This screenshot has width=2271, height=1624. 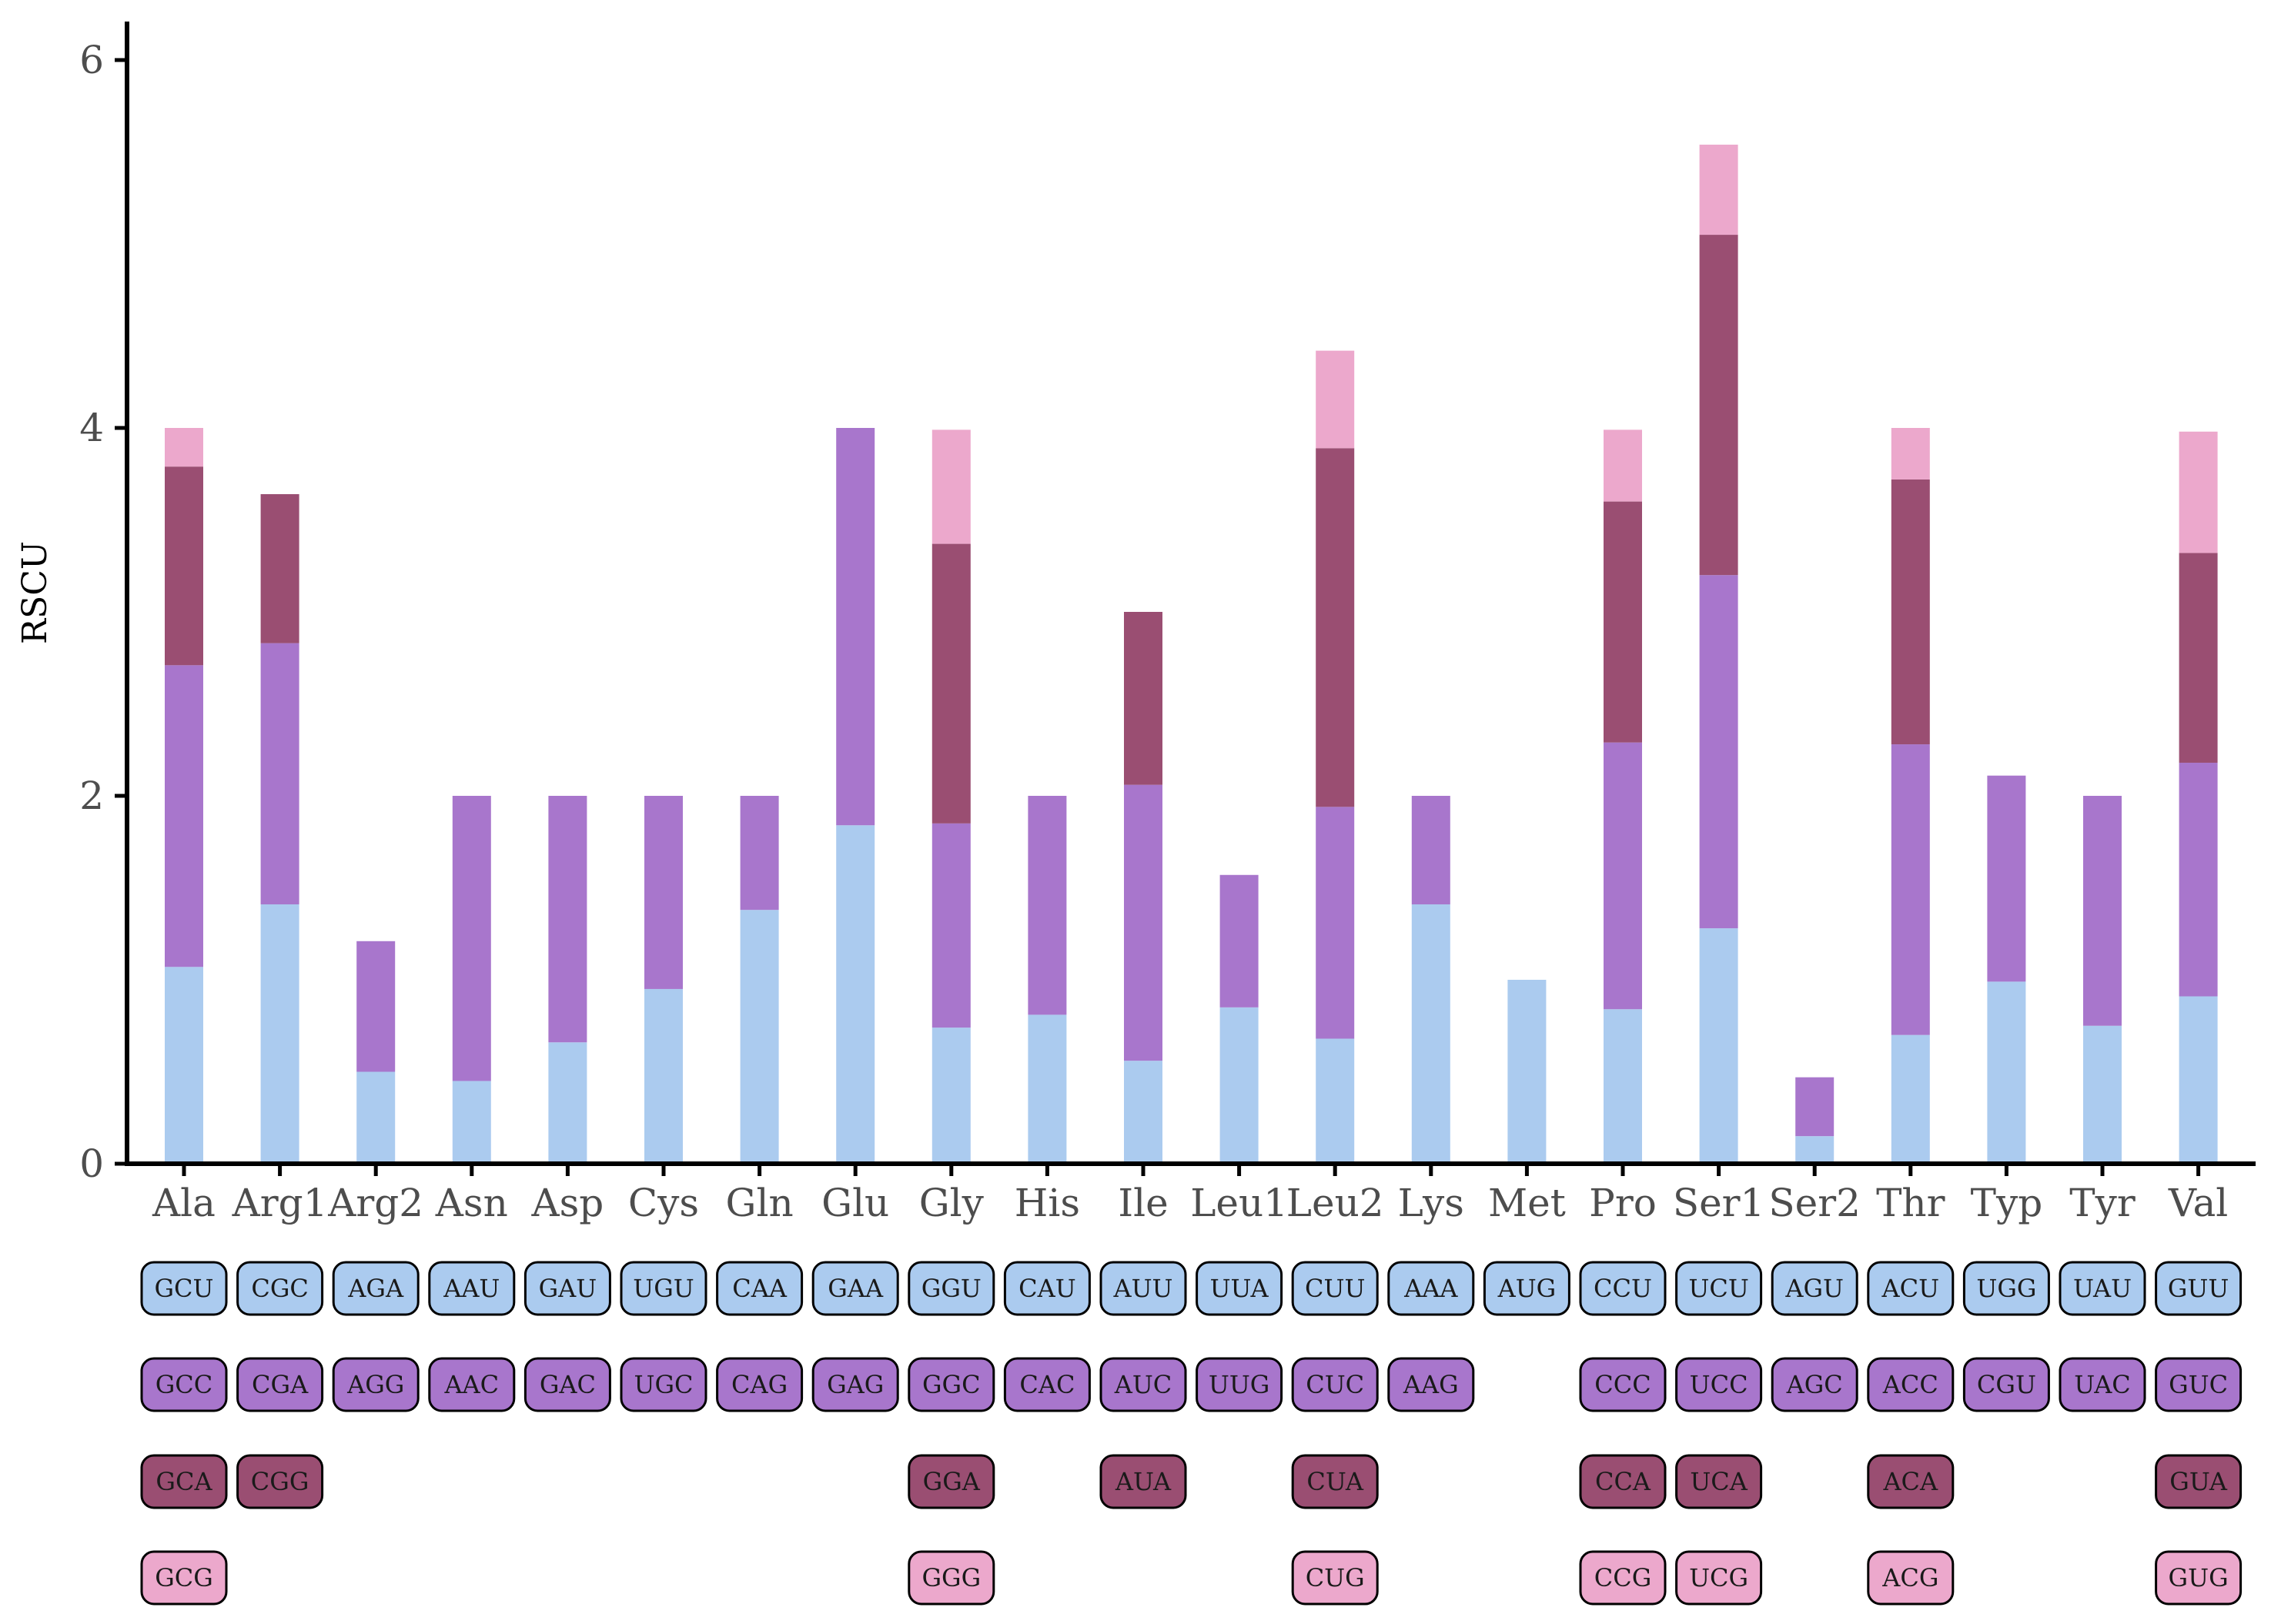 I want to click on codon-box-gcc: GCC, so click(x=184, y=1384).